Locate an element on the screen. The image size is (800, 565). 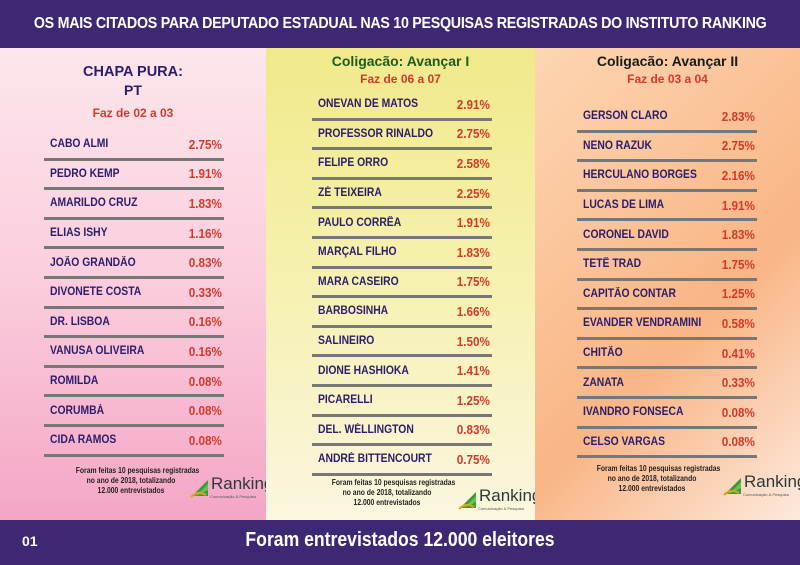
candidate-name: TETÊ TRAD is located at coordinates (612, 264).